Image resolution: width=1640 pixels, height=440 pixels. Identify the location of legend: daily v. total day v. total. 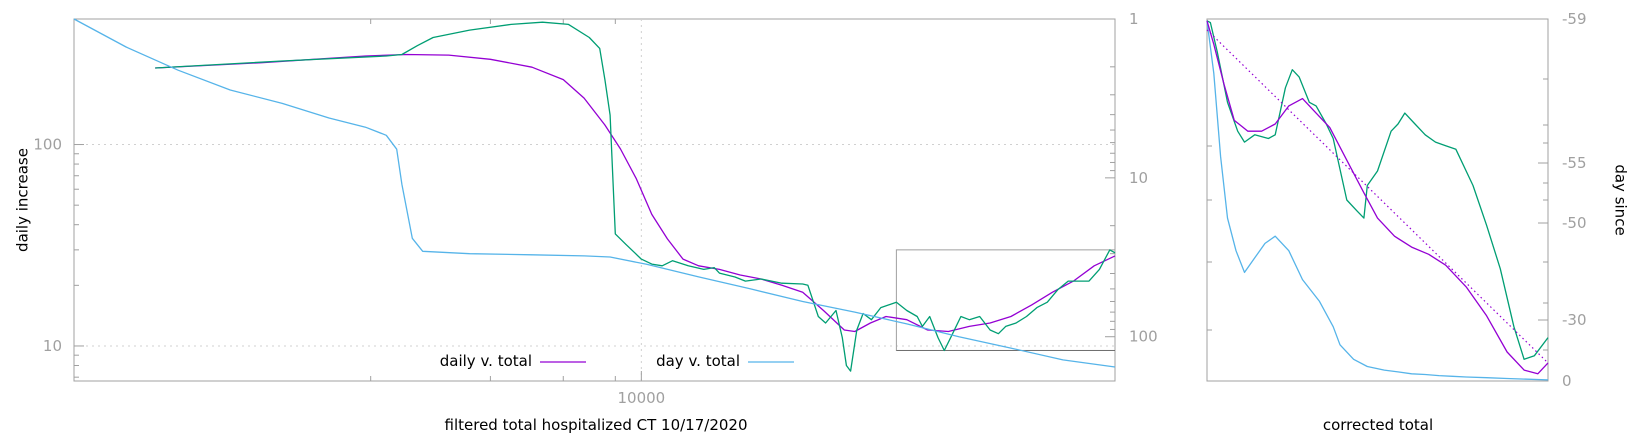
(617, 361).